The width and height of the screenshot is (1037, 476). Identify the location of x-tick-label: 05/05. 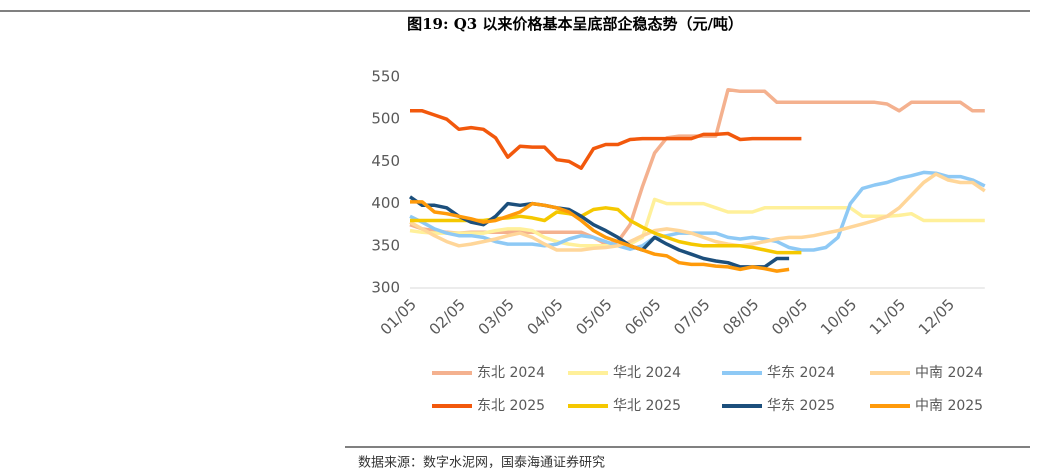
(593, 316).